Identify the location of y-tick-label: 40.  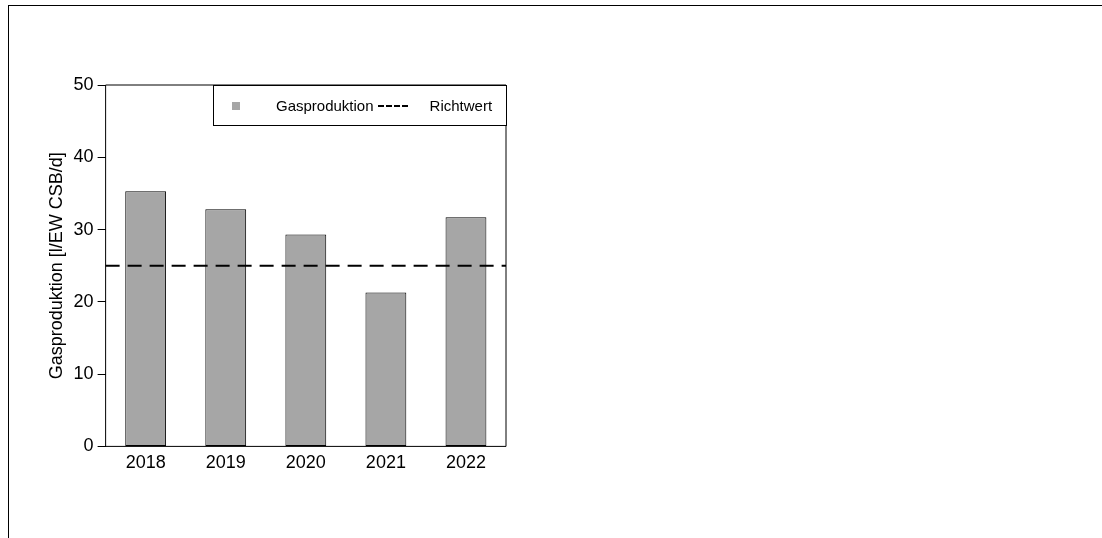
(83, 156).